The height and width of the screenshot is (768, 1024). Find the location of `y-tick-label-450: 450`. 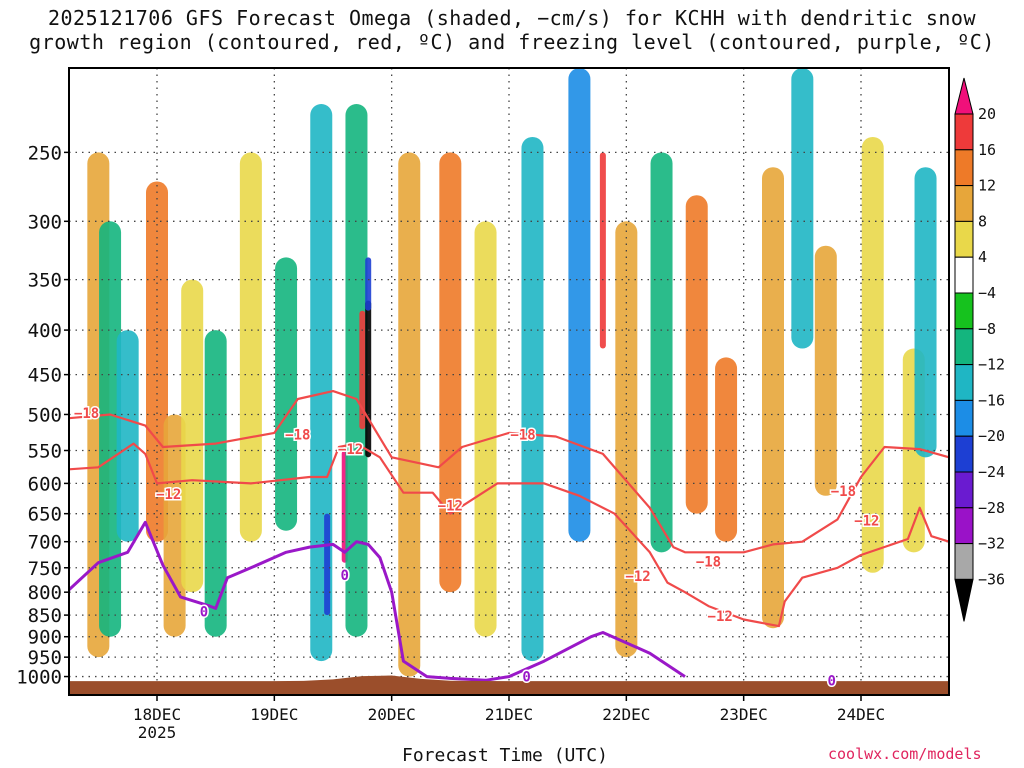

y-tick-label-450: 450 is located at coordinates (45, 376).